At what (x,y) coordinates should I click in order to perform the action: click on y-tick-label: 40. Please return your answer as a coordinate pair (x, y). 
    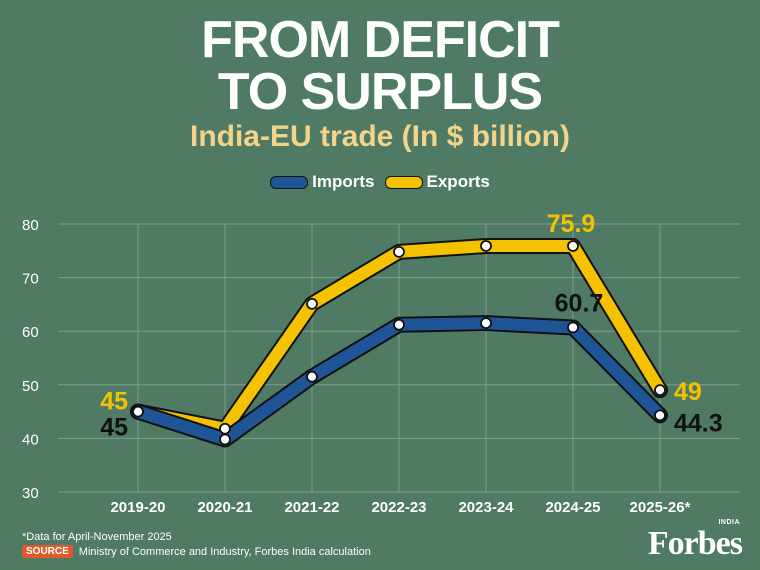
    Looking at the image, I should click on (30, 439).